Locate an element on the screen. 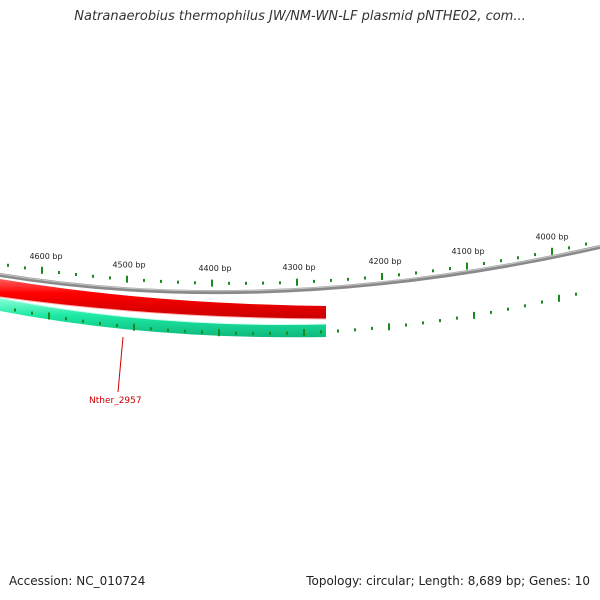  backbone-highlight is located at coordinates (300, 268).